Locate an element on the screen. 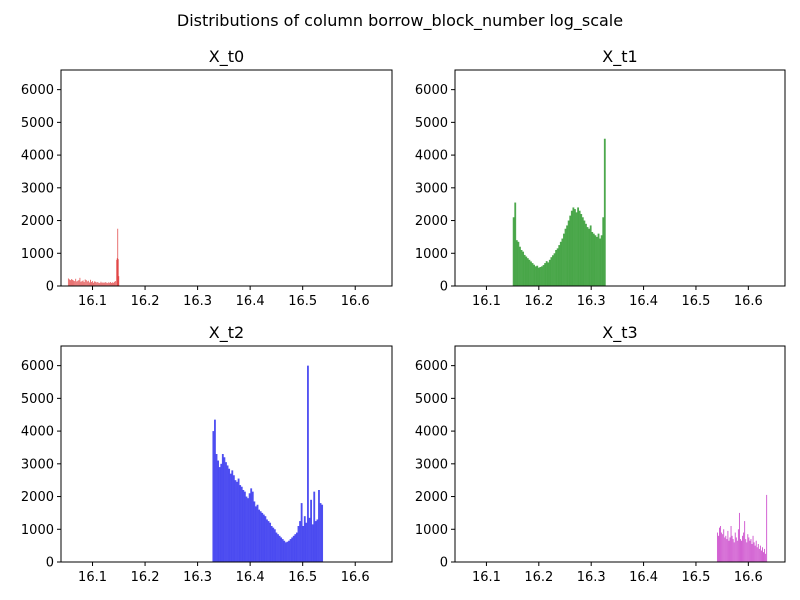 This screenshot has width=800, height=600. x-tick-label: 16.2 is located at coordinates (145, 577).